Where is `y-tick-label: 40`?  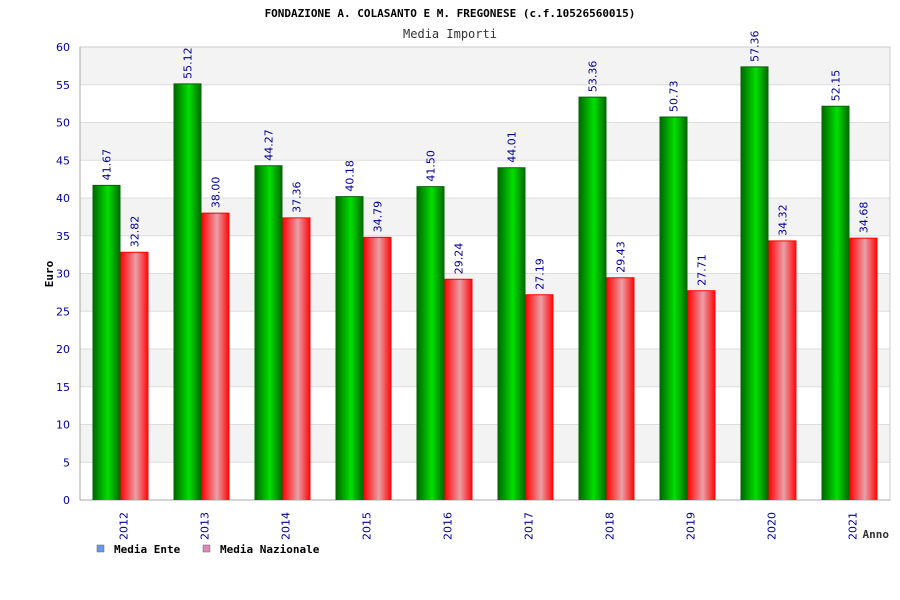
y-tick-label: 40 is located at coordinates (63, 198).